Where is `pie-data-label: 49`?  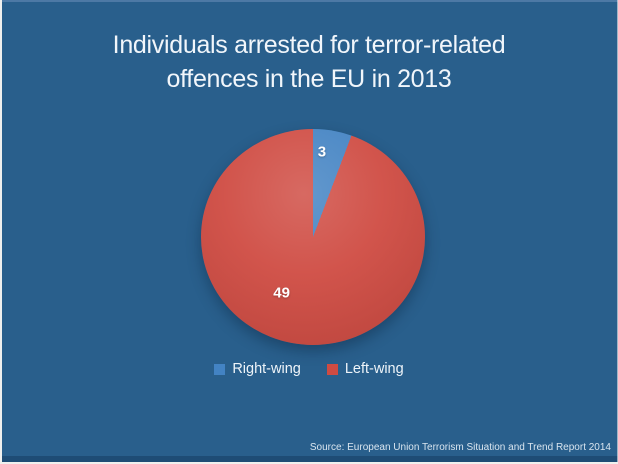 pie-data-label: 49 is located at coordinates (281, 293).